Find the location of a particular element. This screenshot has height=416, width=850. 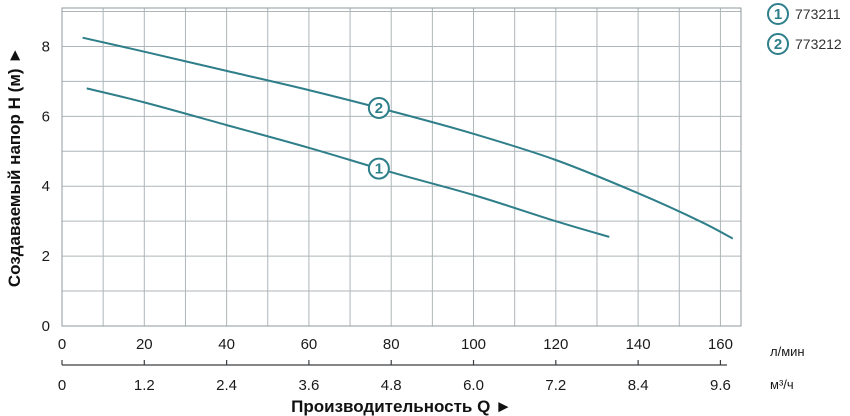

legend-marker-label: 1 is located at coordinates (778, 14).